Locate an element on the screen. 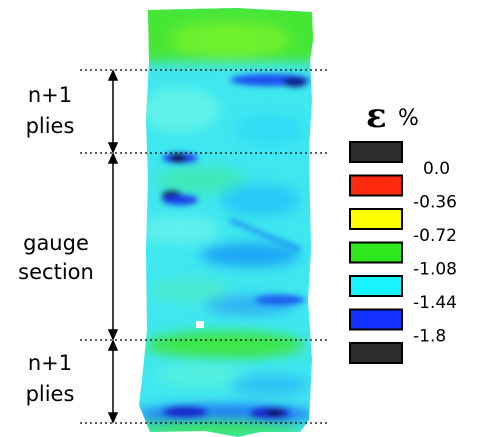 The width and height of the screenshot is (477, 437). legend-swatches is located at coordinates (376, 252).